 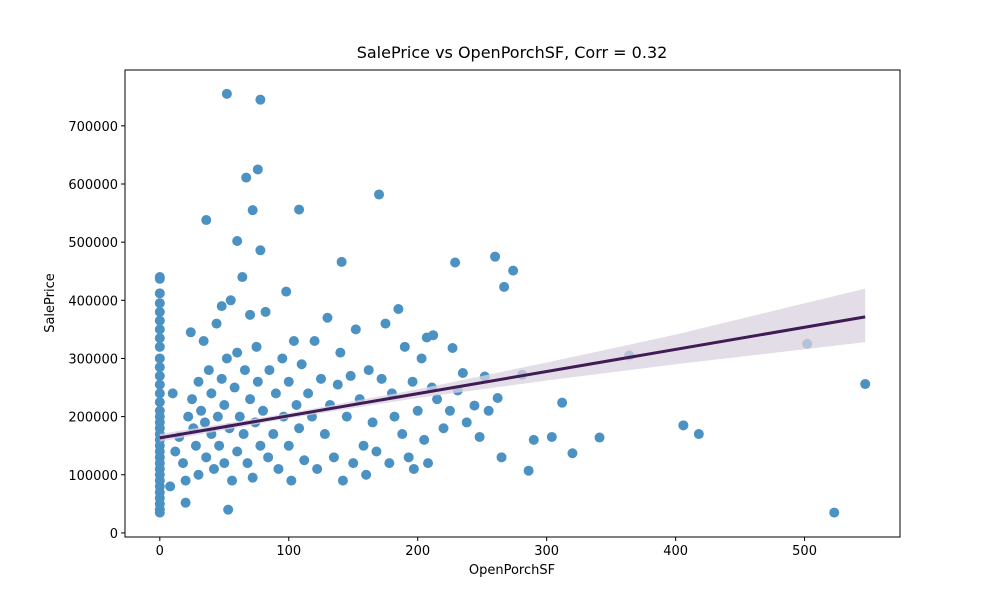 I want to click on x-tick-label: 0, so click(x=160, y=551).